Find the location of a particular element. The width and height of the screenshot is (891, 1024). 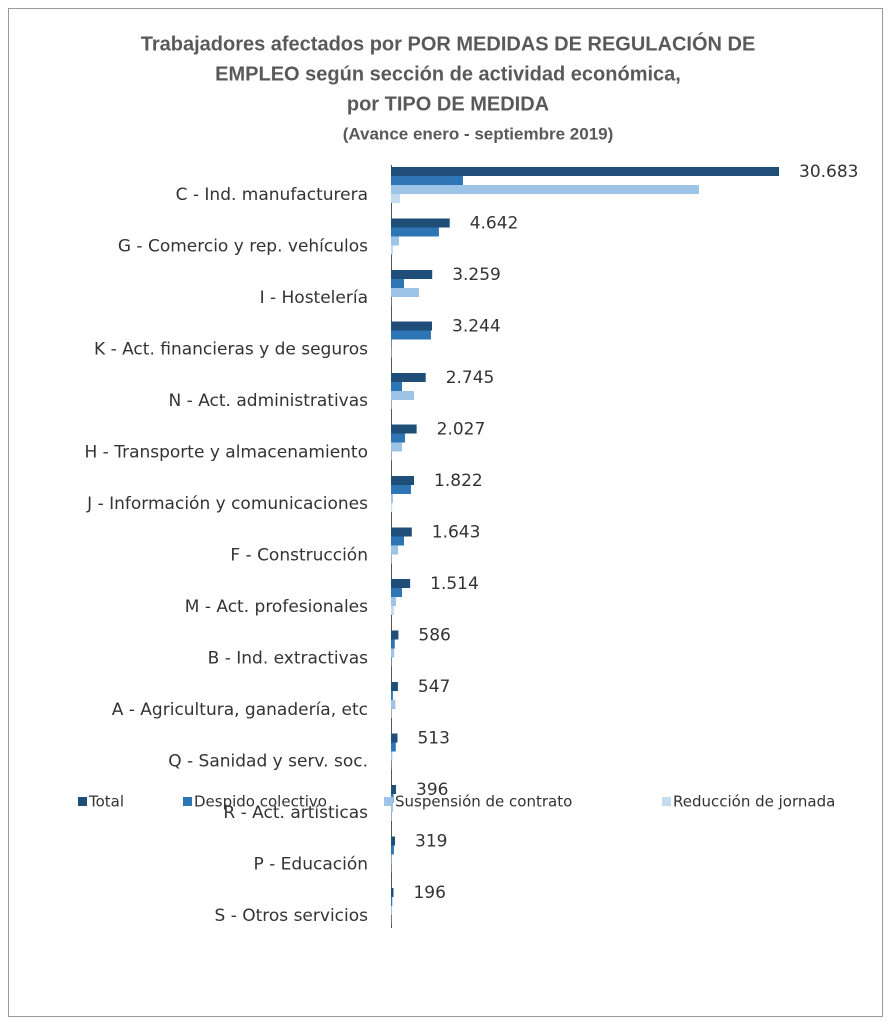

y-tick-label: F - Construcción is located at coordinates (299, 556).